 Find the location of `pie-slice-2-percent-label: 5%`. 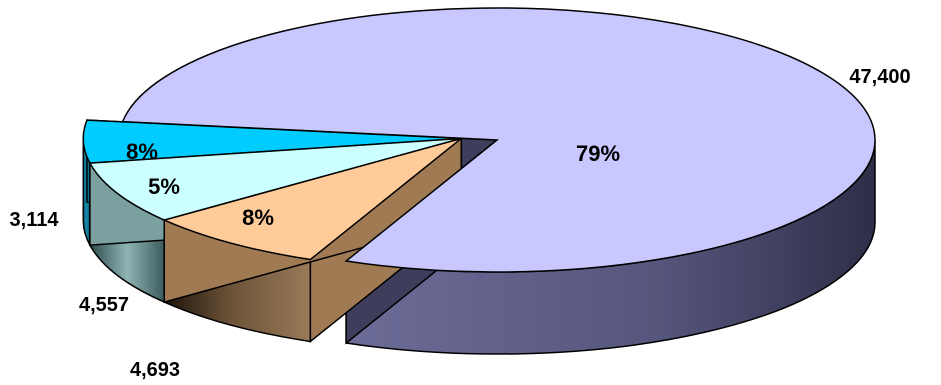

pie-slice-2-percent-label: 5% is located at coordinates (164, 186).